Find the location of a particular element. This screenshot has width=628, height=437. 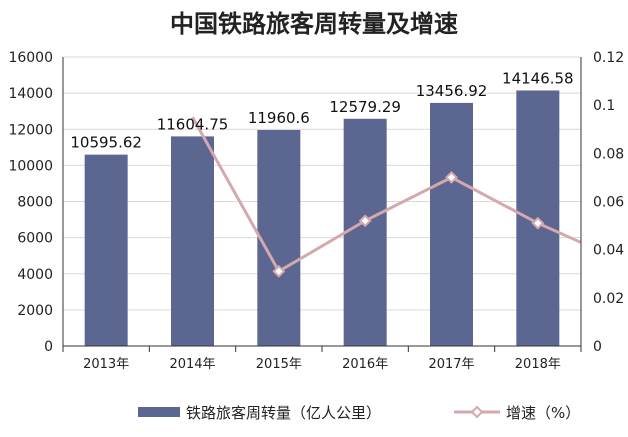

y-right-tick-label: 0.06 is located at coordinates (608, 203).